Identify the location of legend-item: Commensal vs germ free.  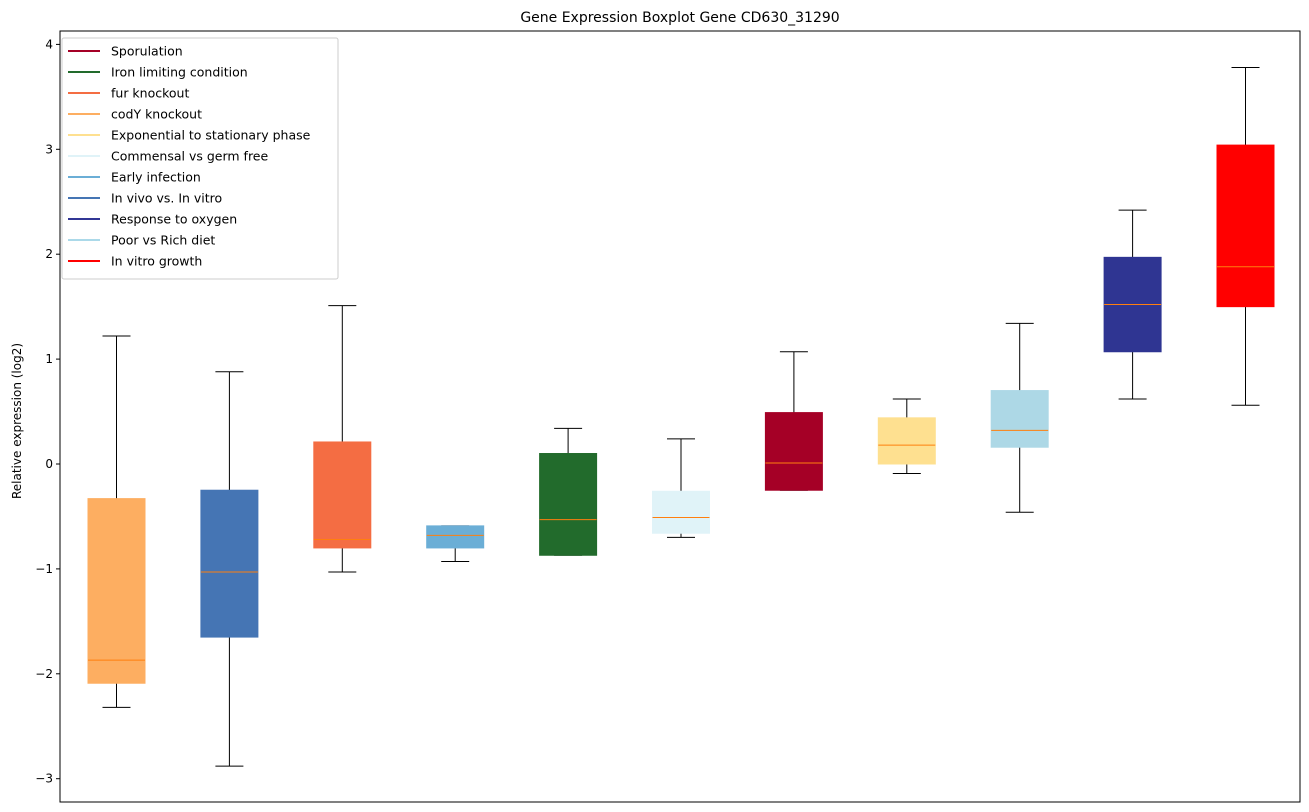
(168, 156).